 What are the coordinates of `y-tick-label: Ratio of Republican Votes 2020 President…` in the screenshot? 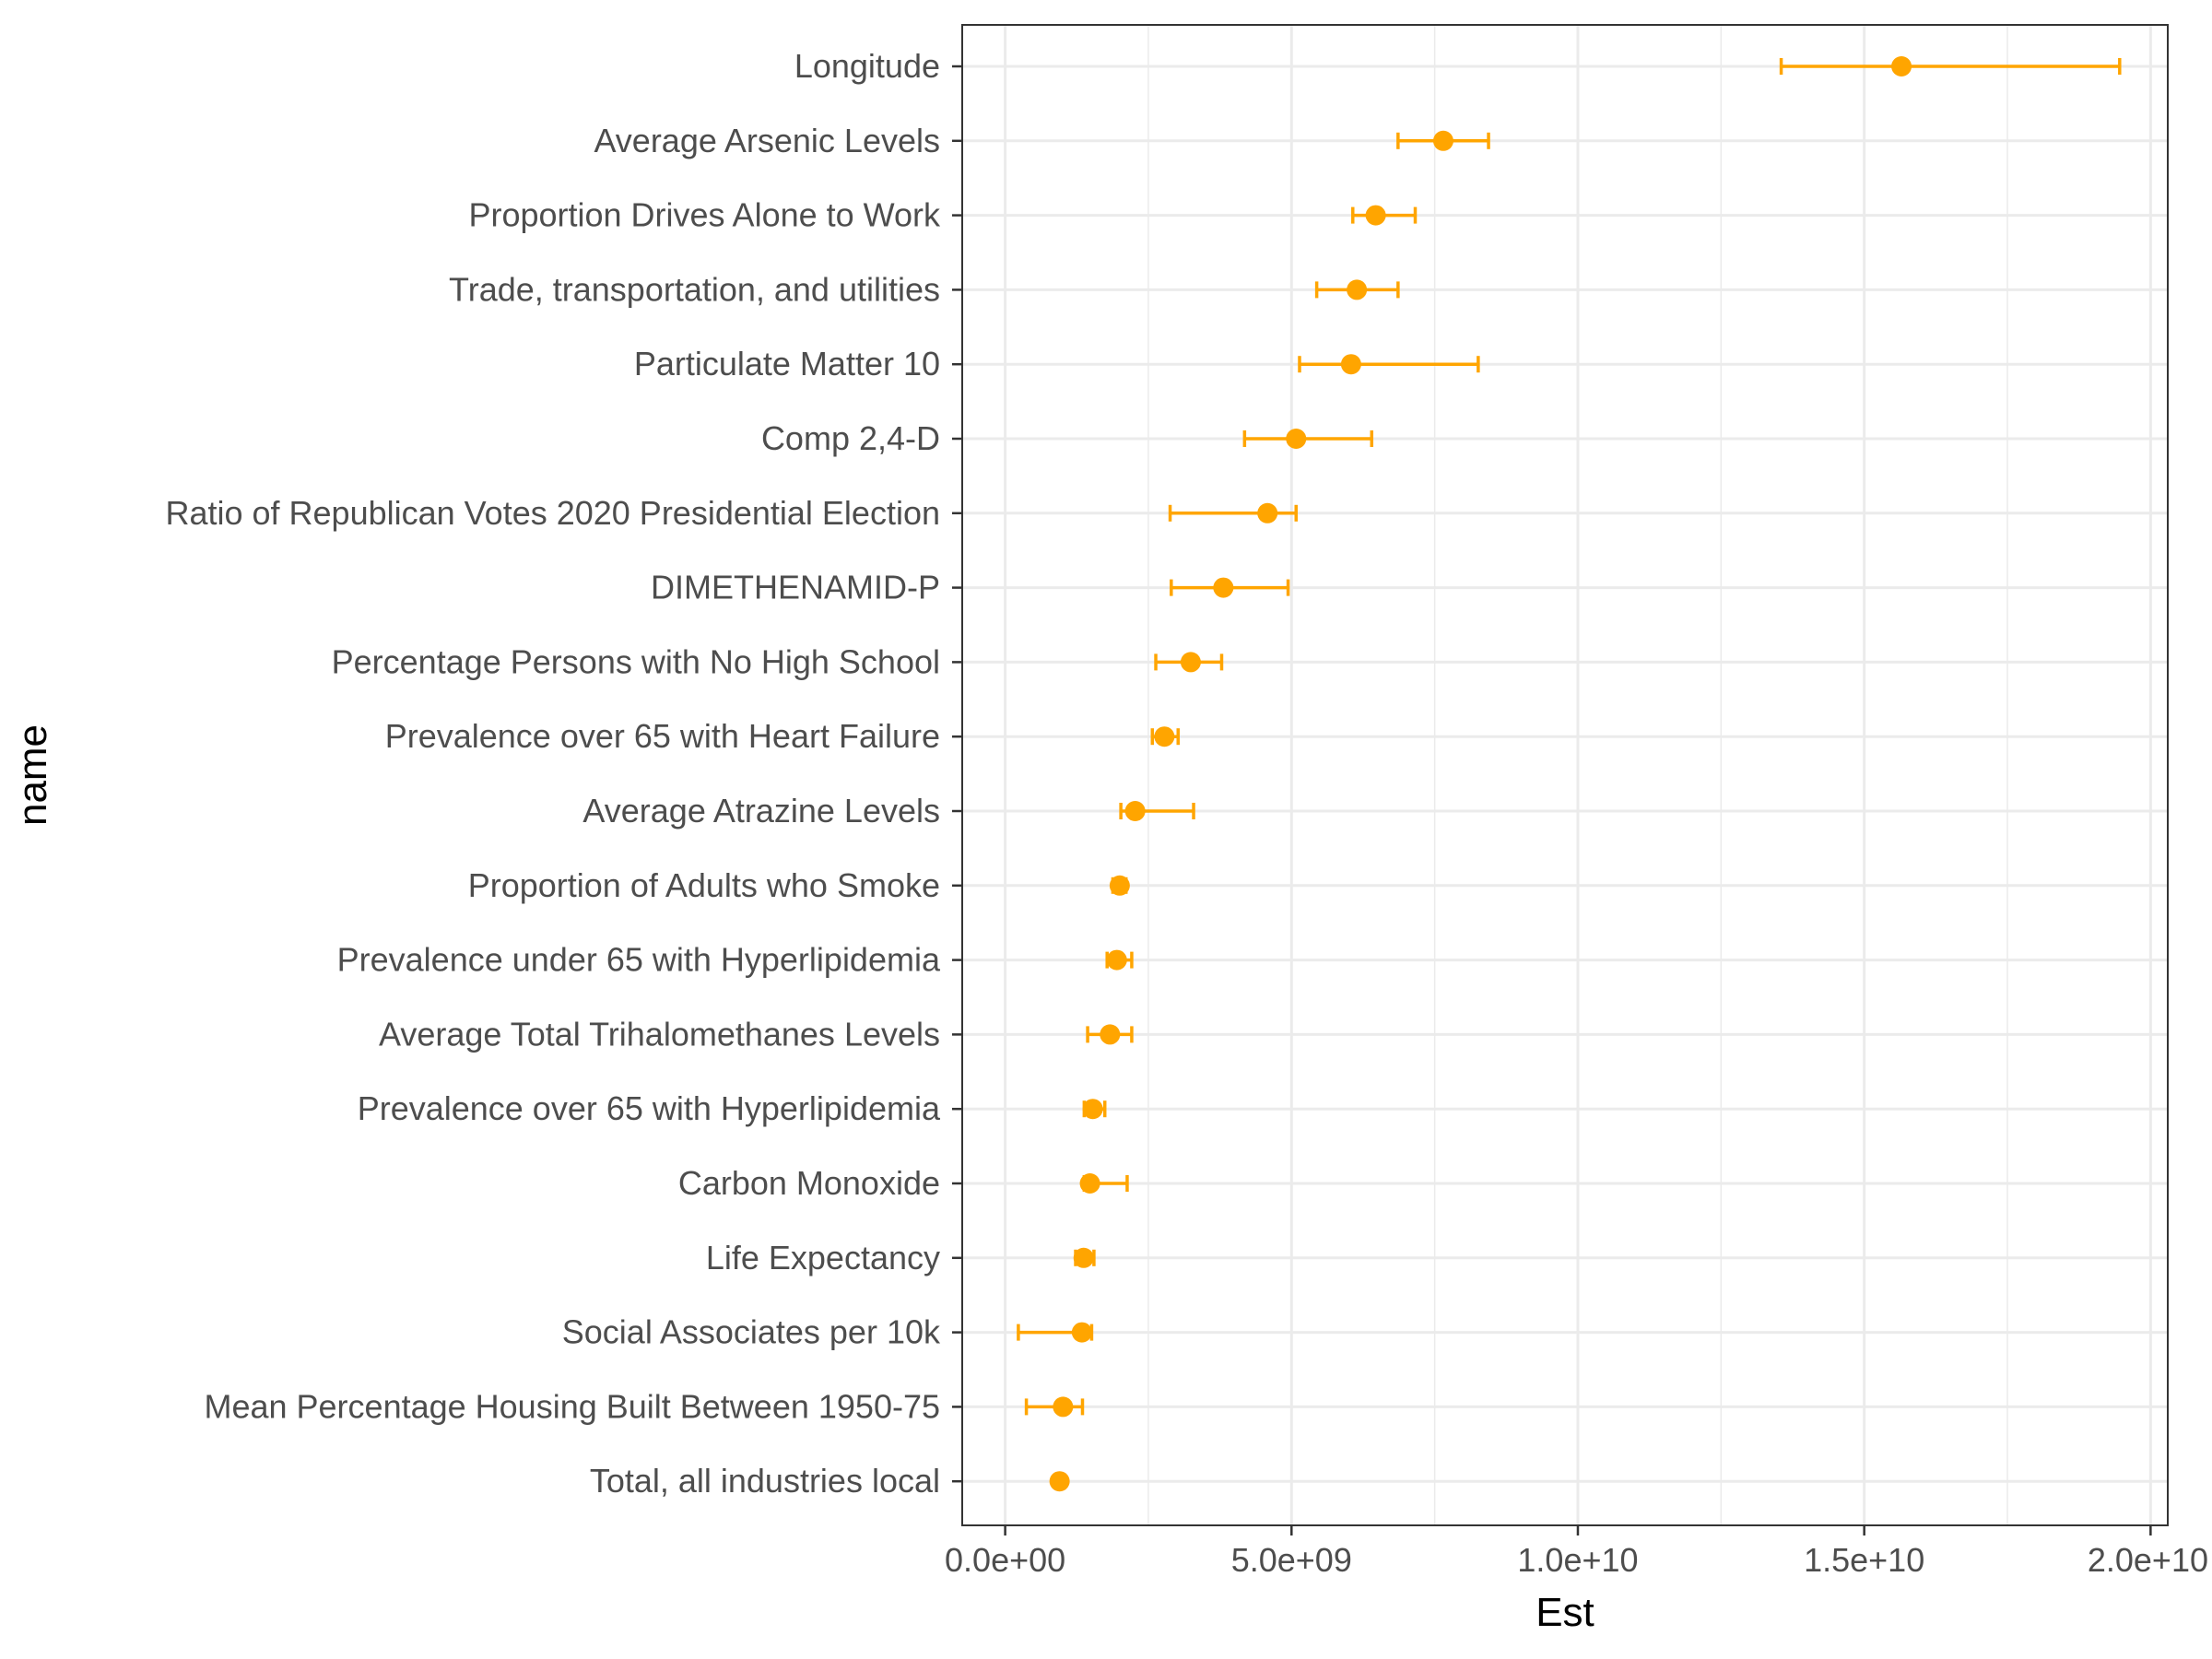 It's located at (552, 513).